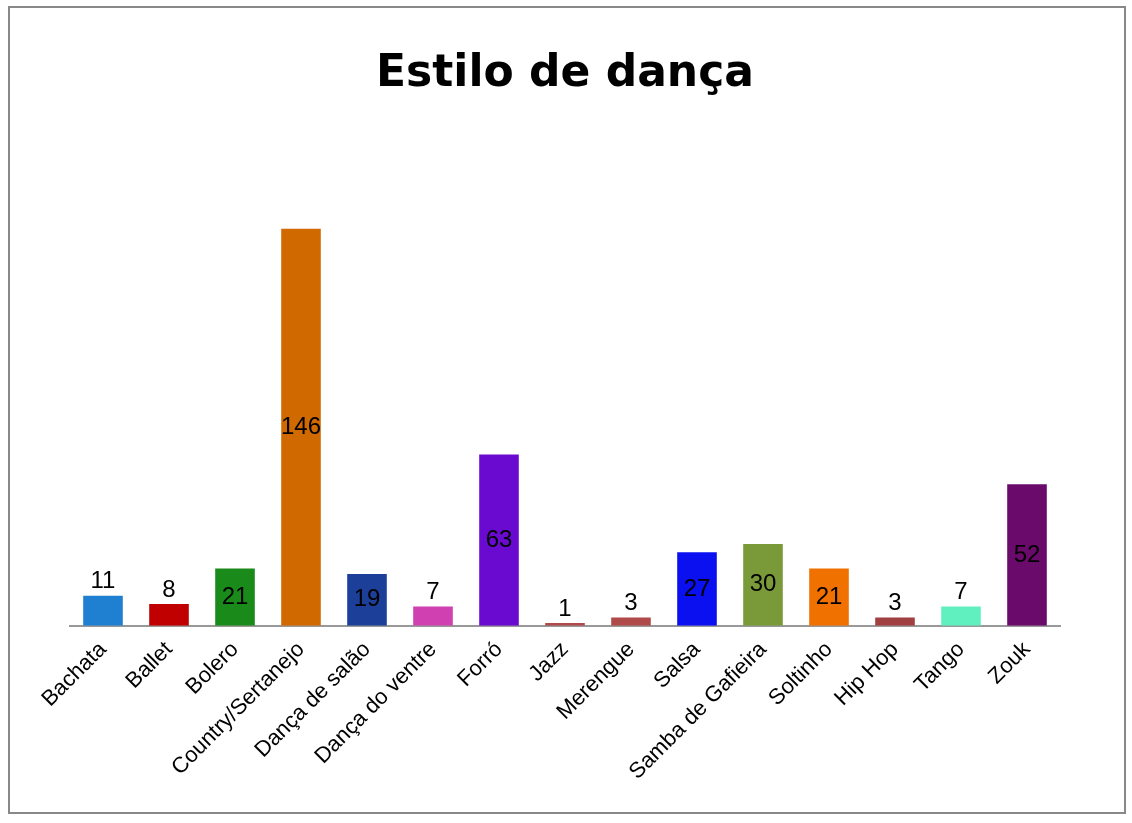  I want to click on data-label: 11, so click(103, 580).